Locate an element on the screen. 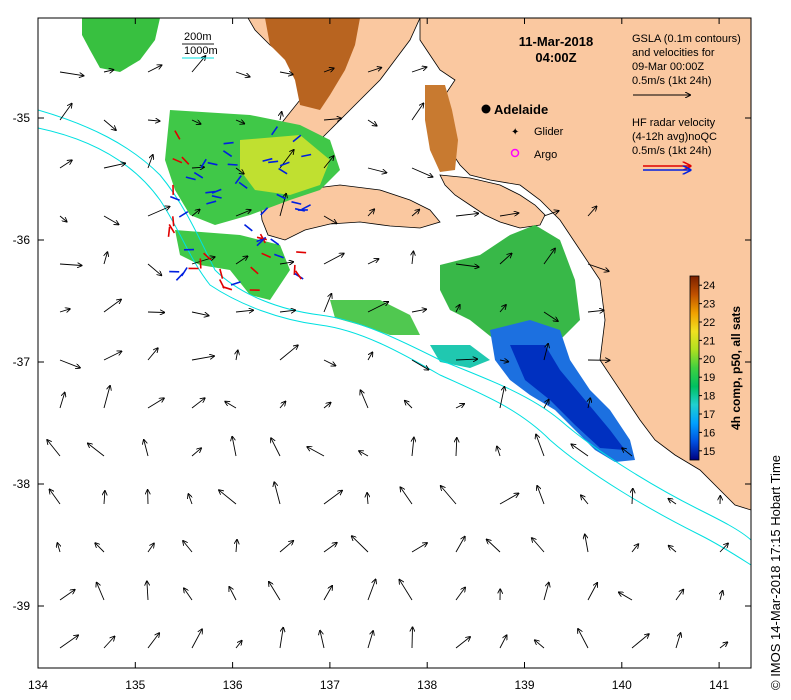 The height and width of the screenshot is (700, 791). sst-patch-gulf is located at coordinates (441, 128).